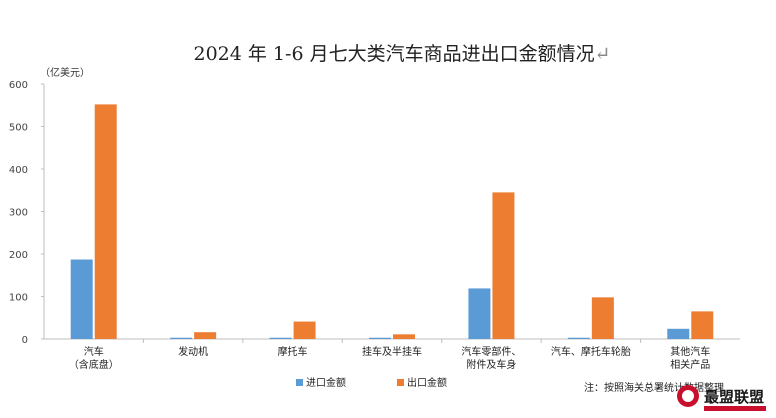  Describe the element at coordinates (25, 340) in the screenshot. I see `y-tick-label: 0` at that location.